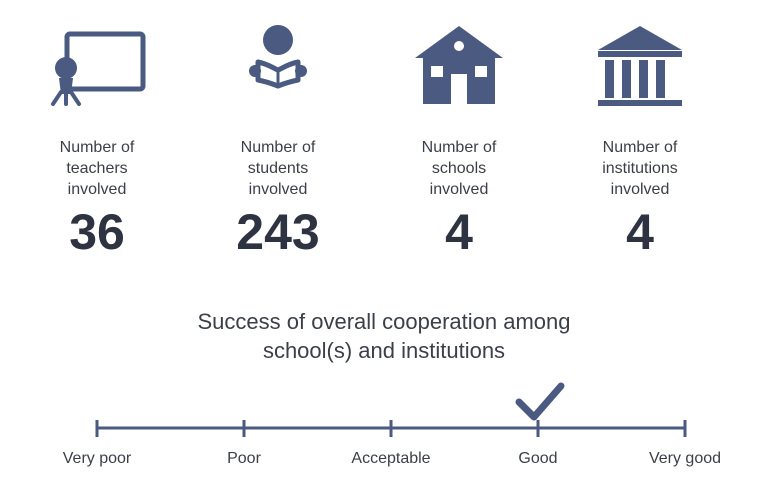 The image size is (768, 503). I want to click on stat-value: 243, so click(278, 232).